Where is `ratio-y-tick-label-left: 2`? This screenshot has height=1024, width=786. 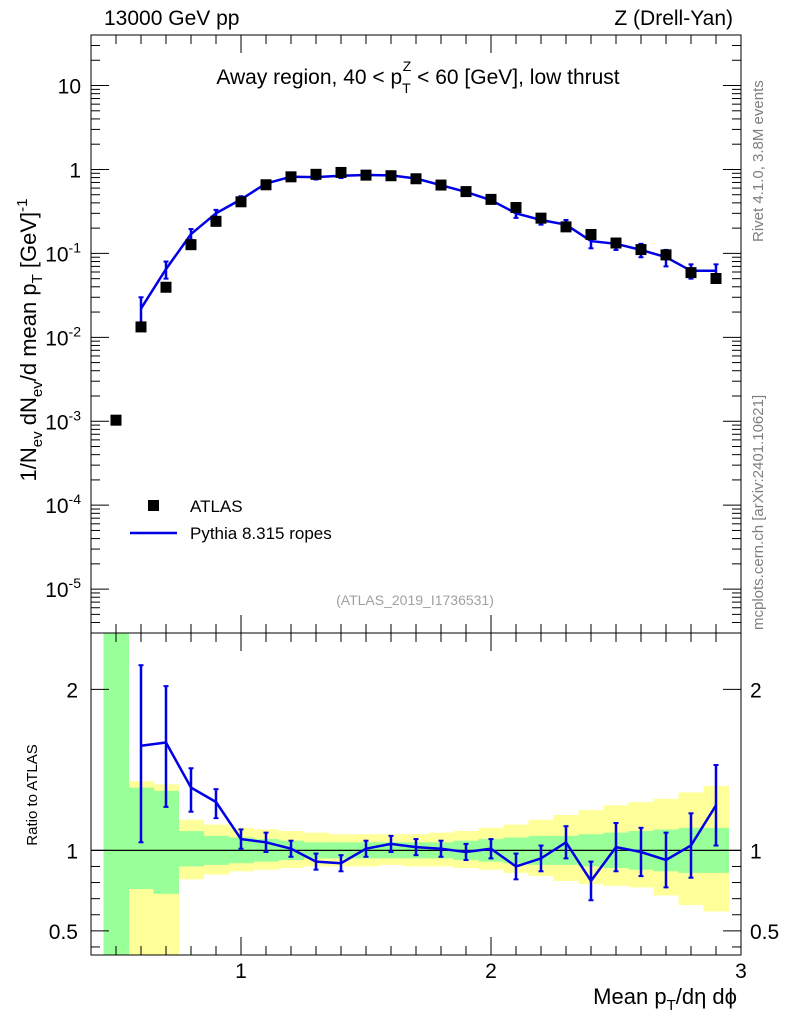 ratio-y-tick-label-left: 2 is located at coordinates (72, 690).